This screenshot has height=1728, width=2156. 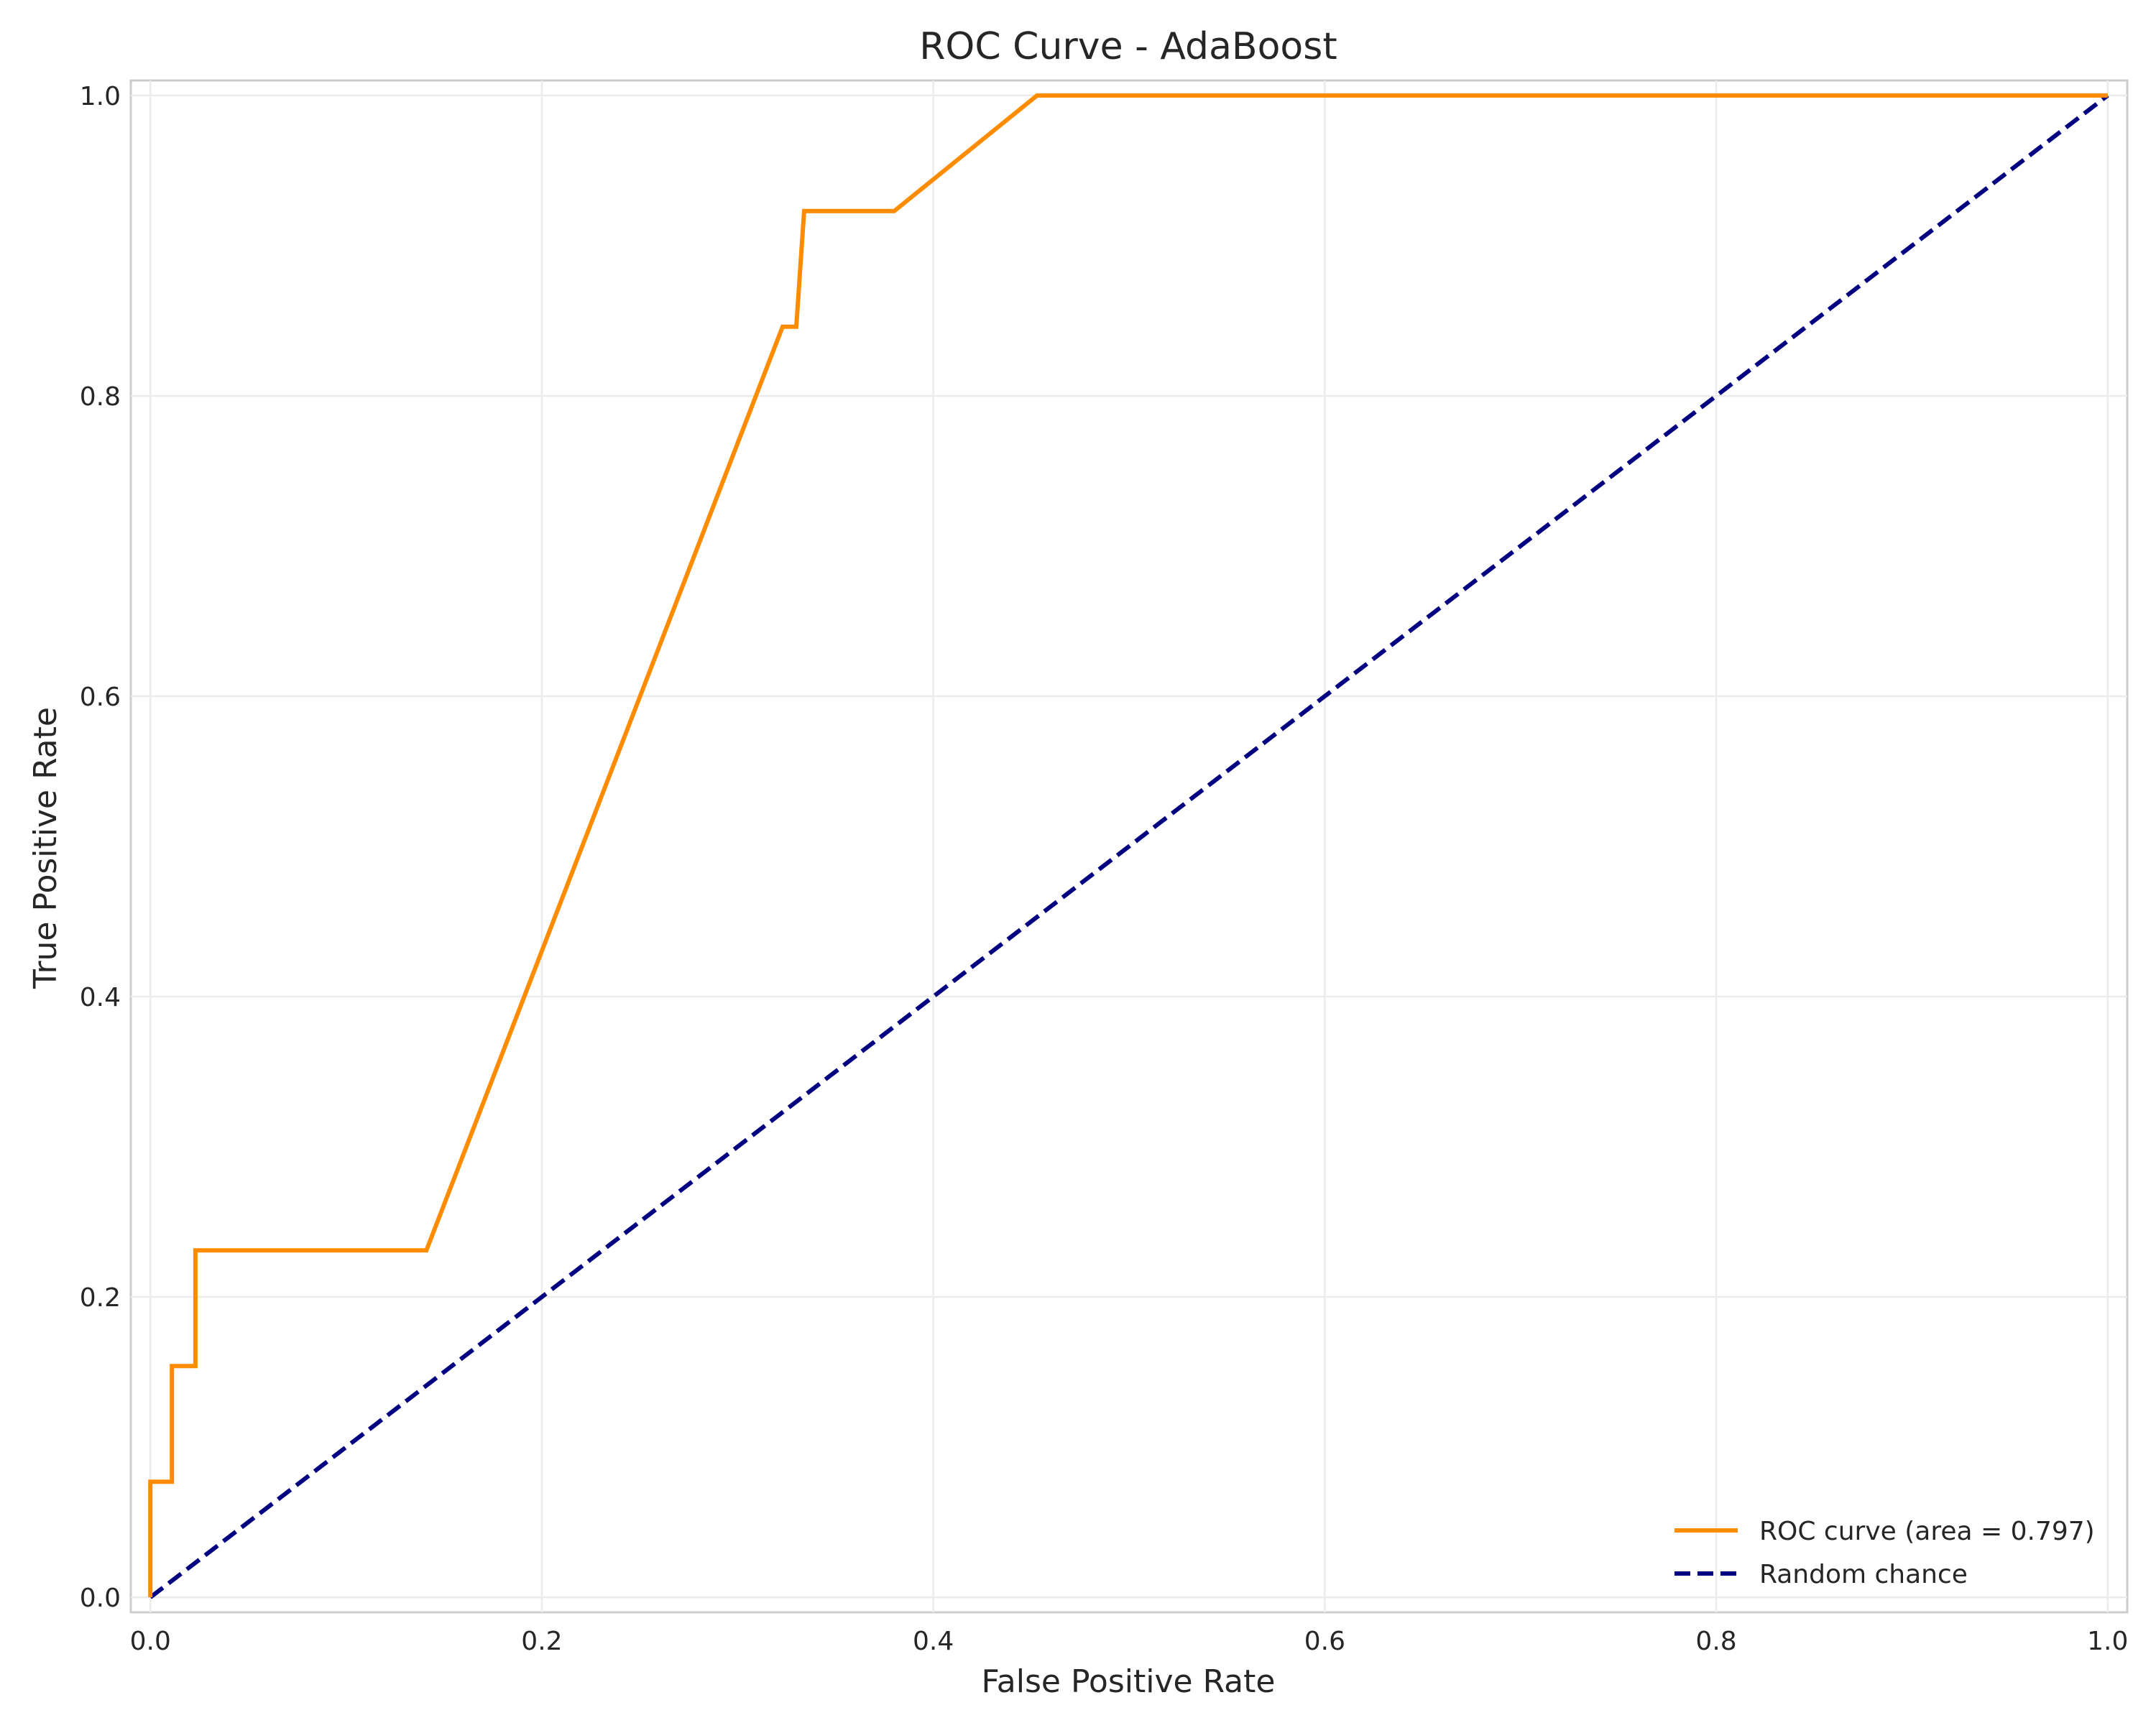 What do you see at coordinates (101, 698) in the screenshot?
I see `y-tick-label: 0.6` at bounding box center [101, 698].